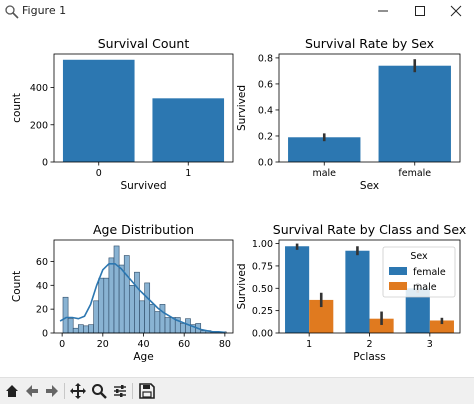  Describe the element at coordinates (429, 272) in the screenshot. I see `survival-rate-class-sex-legend-label-female: female` at that location.